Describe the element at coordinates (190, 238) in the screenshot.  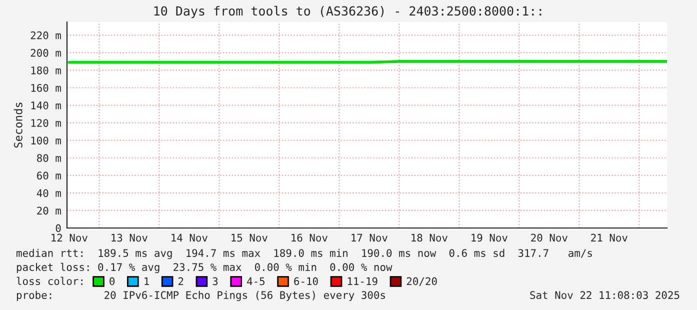
I see `x-tick-label: 14 Nov` at that location.